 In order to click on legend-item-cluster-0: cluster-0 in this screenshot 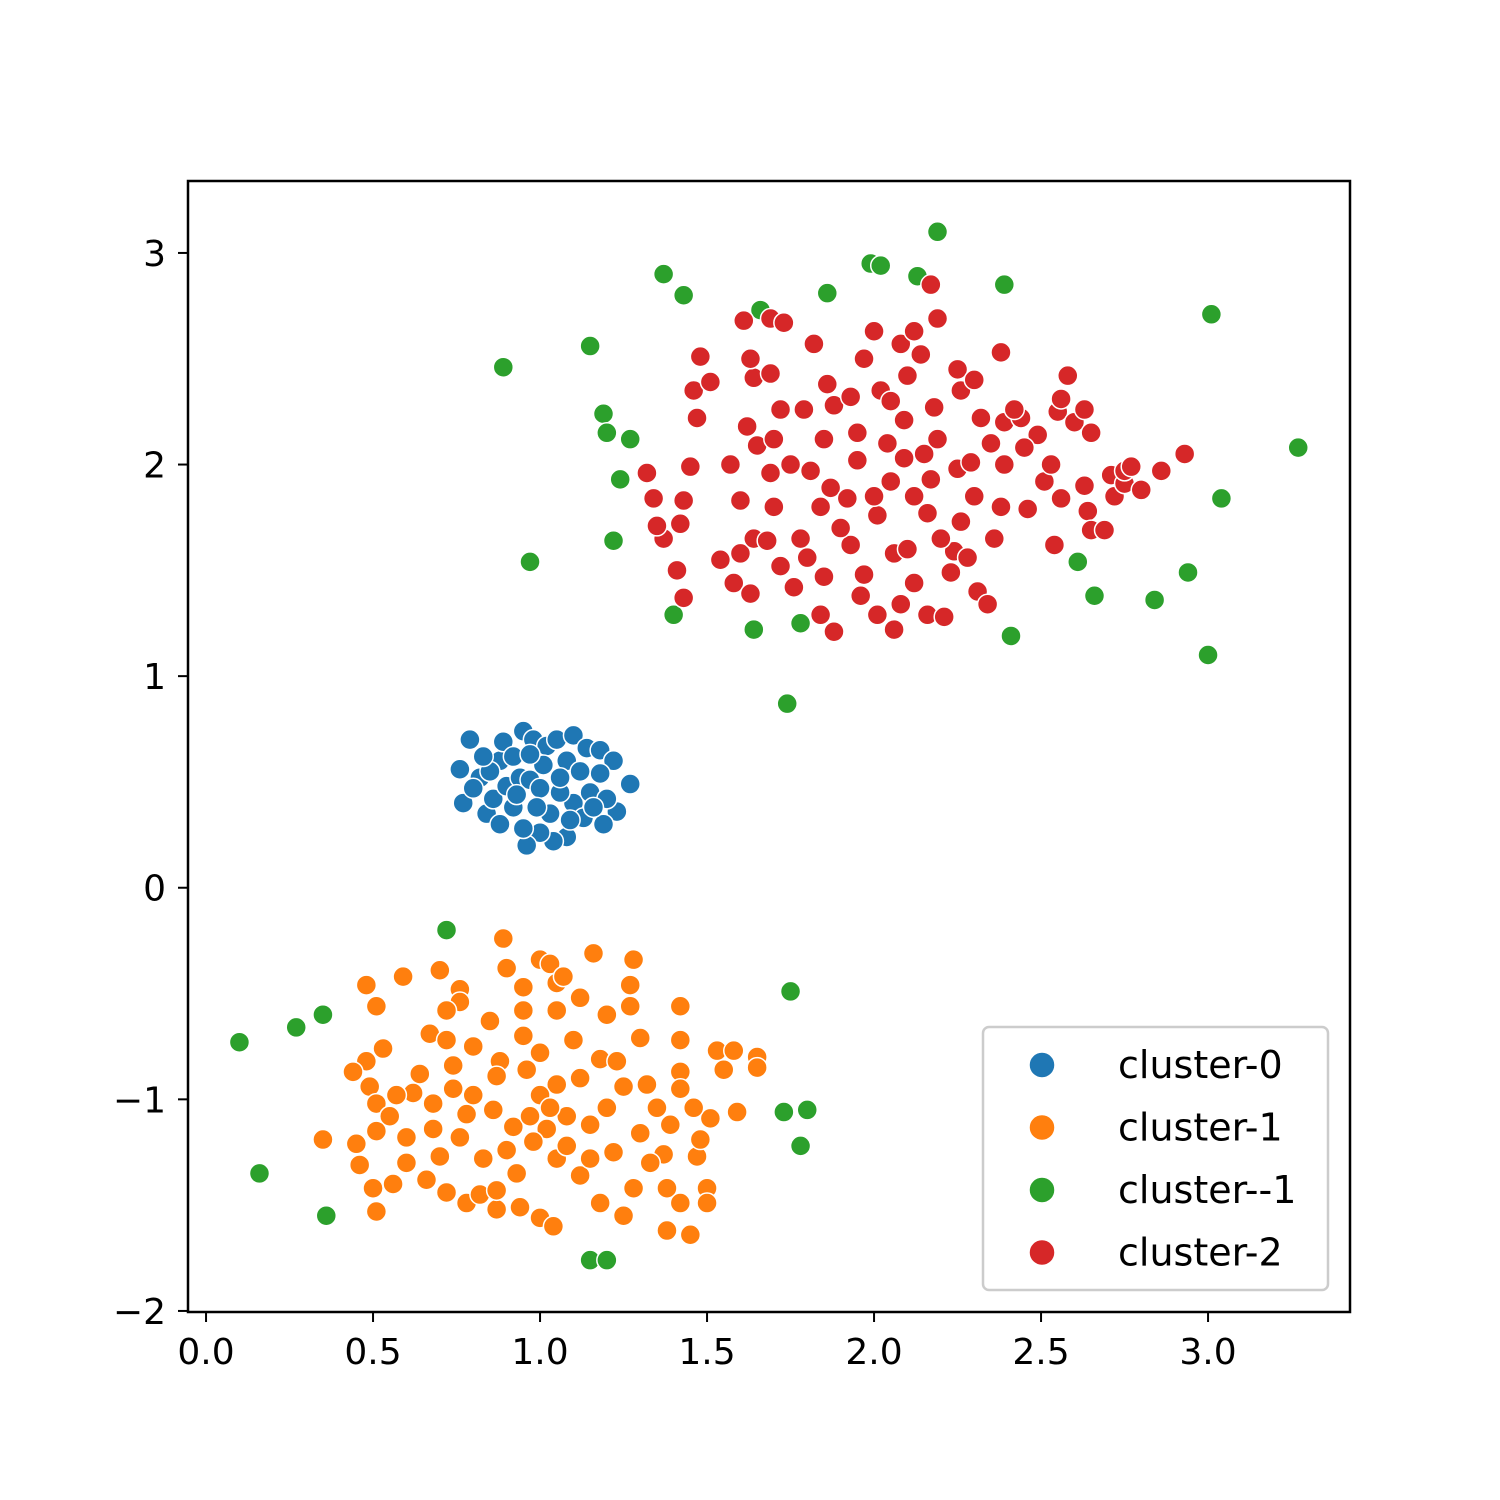, I will do `click(1155, 1065)`.